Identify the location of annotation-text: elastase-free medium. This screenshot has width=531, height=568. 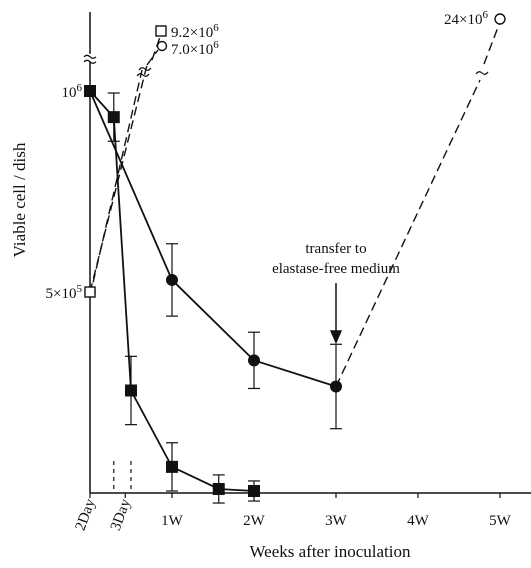
(336, 269).